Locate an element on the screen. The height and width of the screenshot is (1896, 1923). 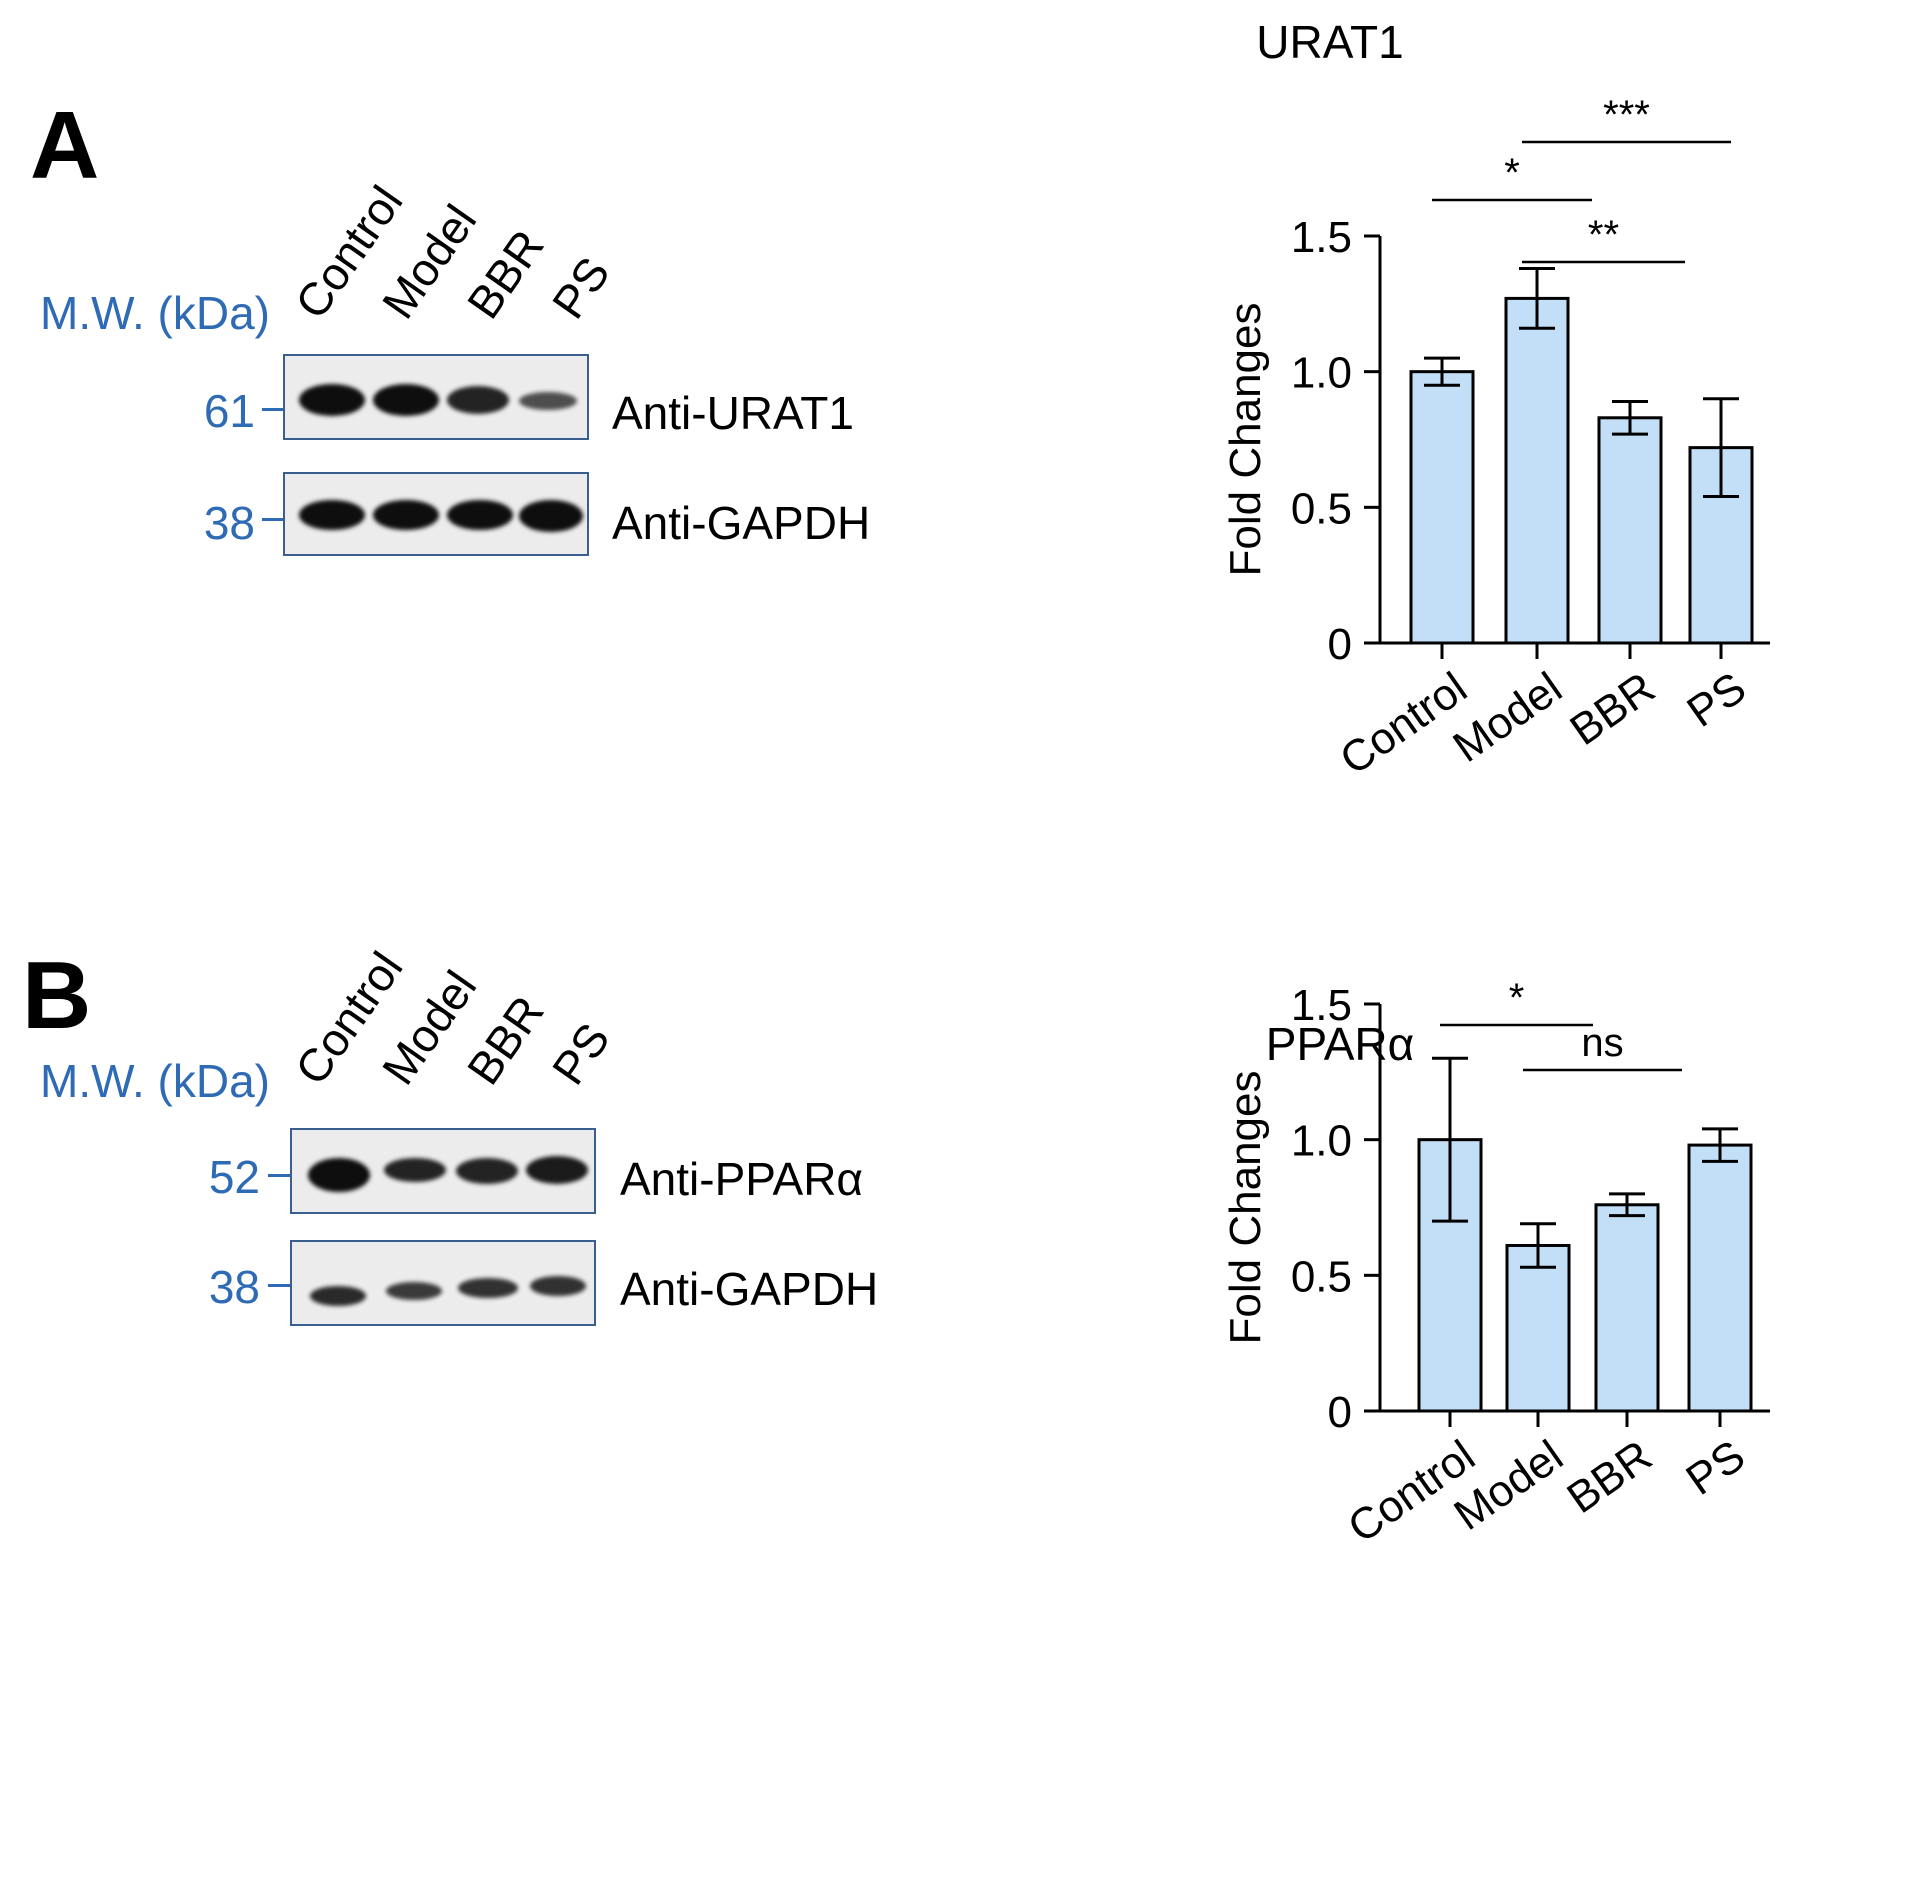
significance-label: ** is located at coordinates (1603, 235).